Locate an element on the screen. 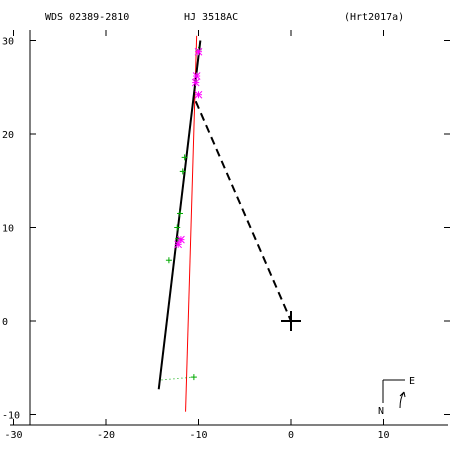  red-fit-line is located at coordinates (191, 223).